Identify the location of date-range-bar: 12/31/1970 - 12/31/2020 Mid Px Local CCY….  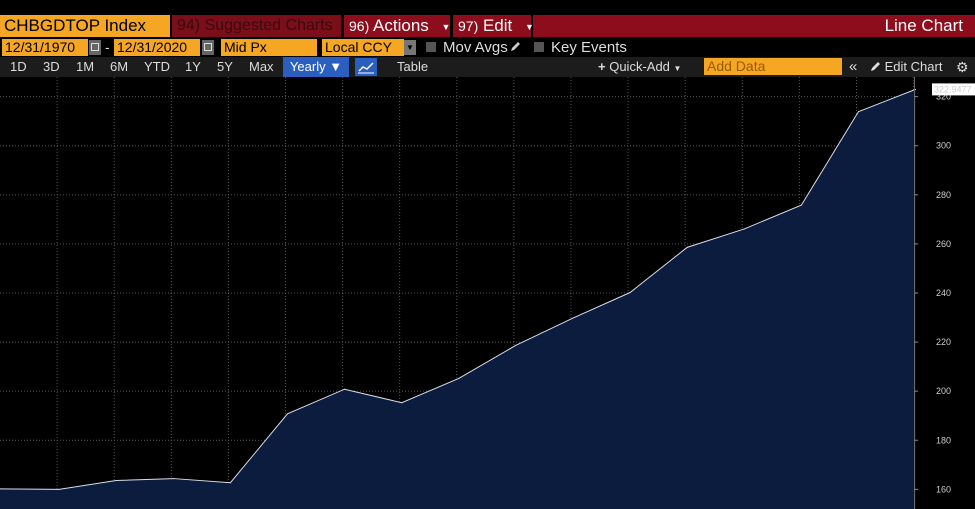
(487, 47).